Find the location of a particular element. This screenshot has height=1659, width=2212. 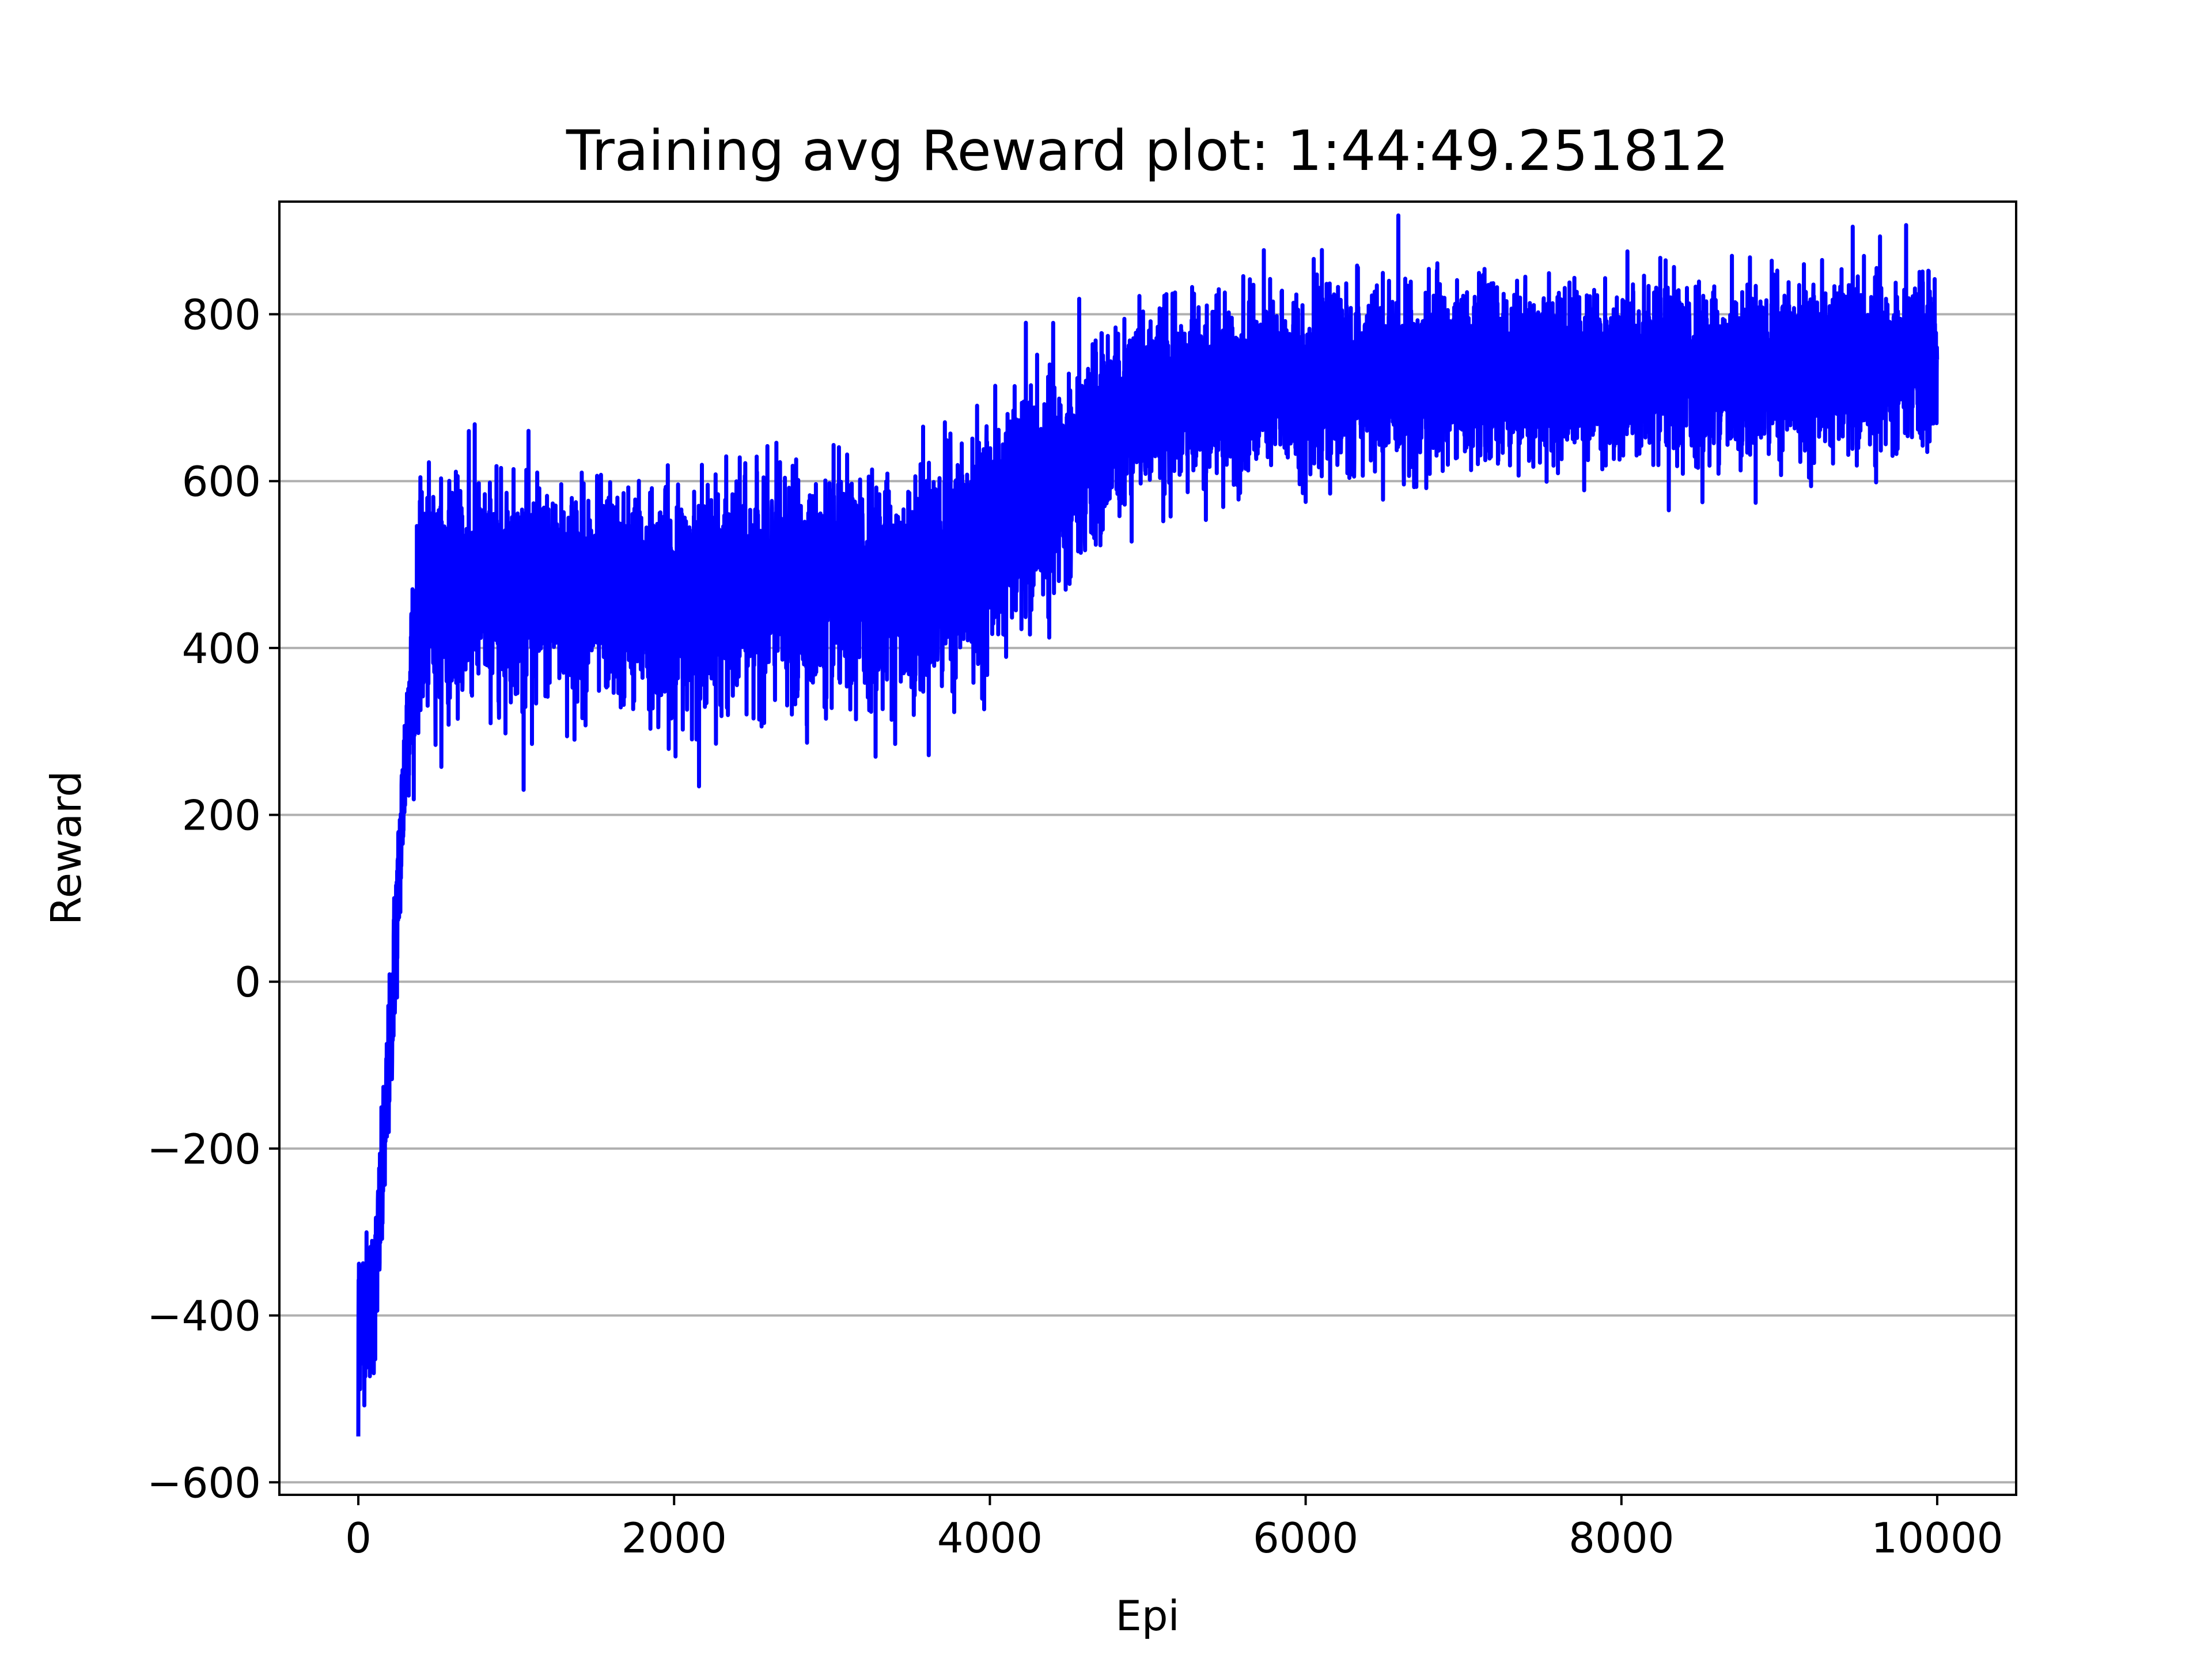

y-tick-label: 800 is located at coordinates (221, 315).